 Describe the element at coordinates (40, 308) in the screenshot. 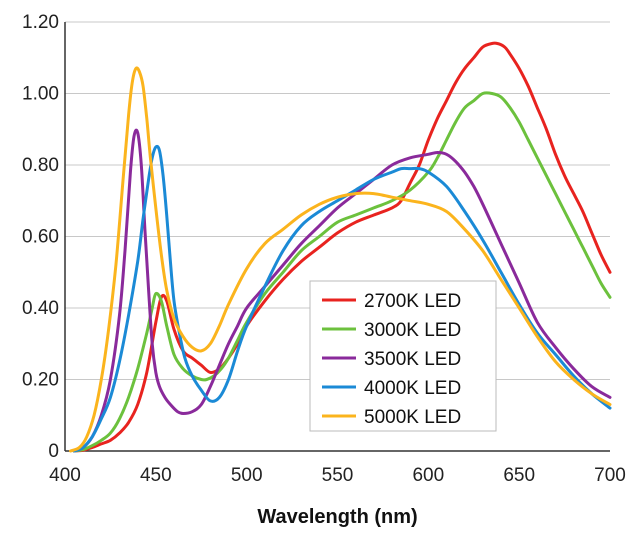

I see `y-tick-label: 0.40` at that location.